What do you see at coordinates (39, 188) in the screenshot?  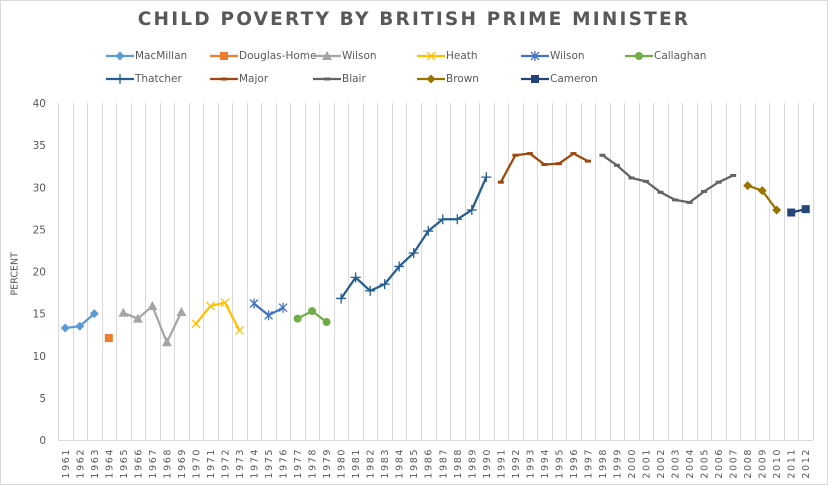 I see `y-tick-label: 30` at bounding box center [39, 188].